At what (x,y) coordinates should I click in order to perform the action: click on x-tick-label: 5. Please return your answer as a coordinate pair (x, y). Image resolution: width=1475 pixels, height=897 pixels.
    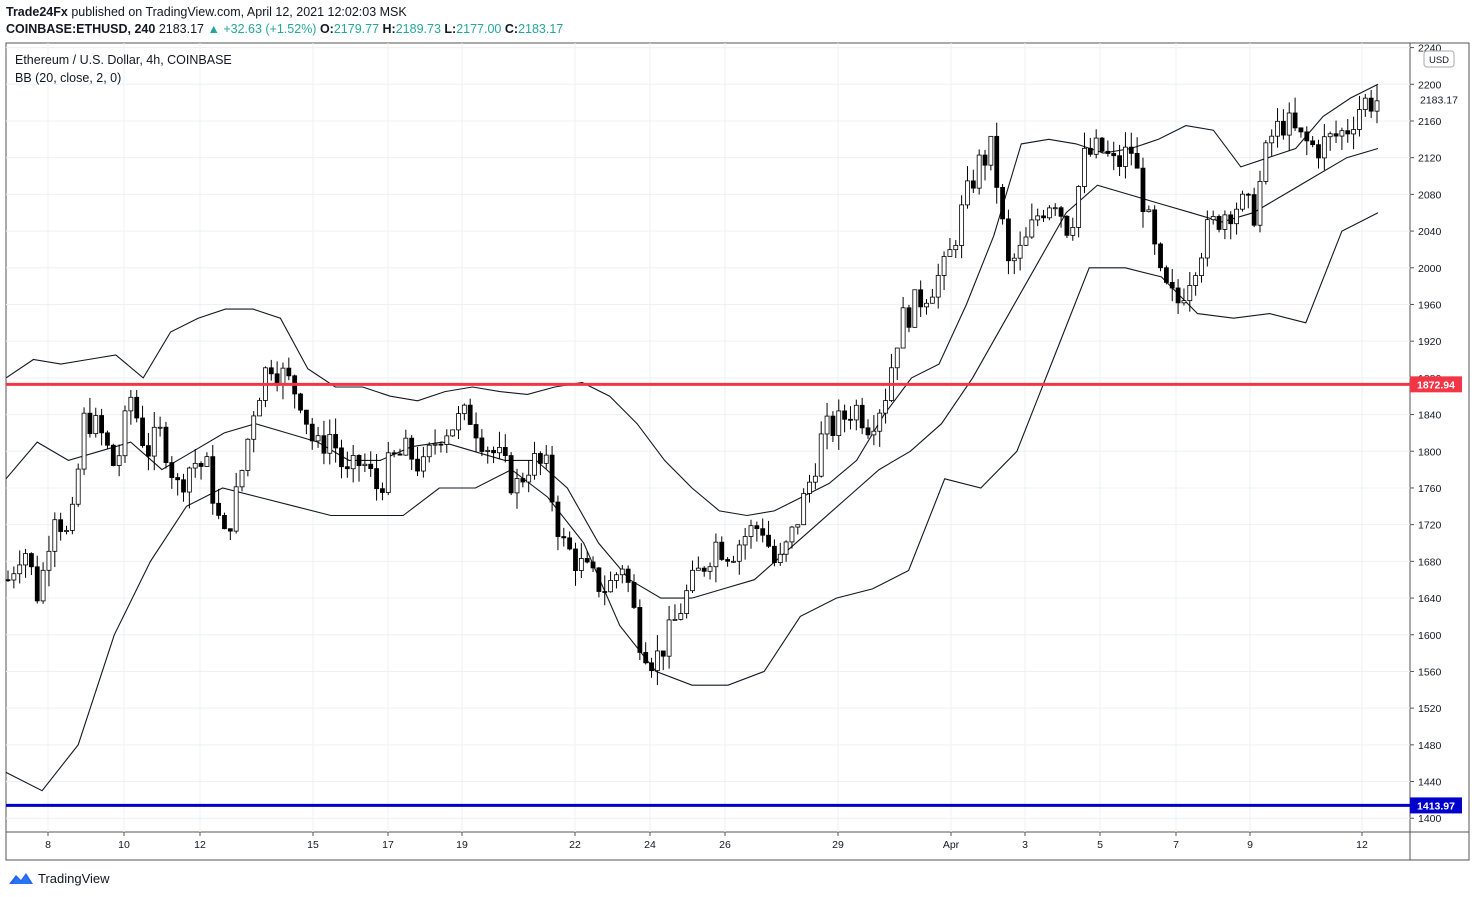
    Looking at the image, I should click on (1100, 845).